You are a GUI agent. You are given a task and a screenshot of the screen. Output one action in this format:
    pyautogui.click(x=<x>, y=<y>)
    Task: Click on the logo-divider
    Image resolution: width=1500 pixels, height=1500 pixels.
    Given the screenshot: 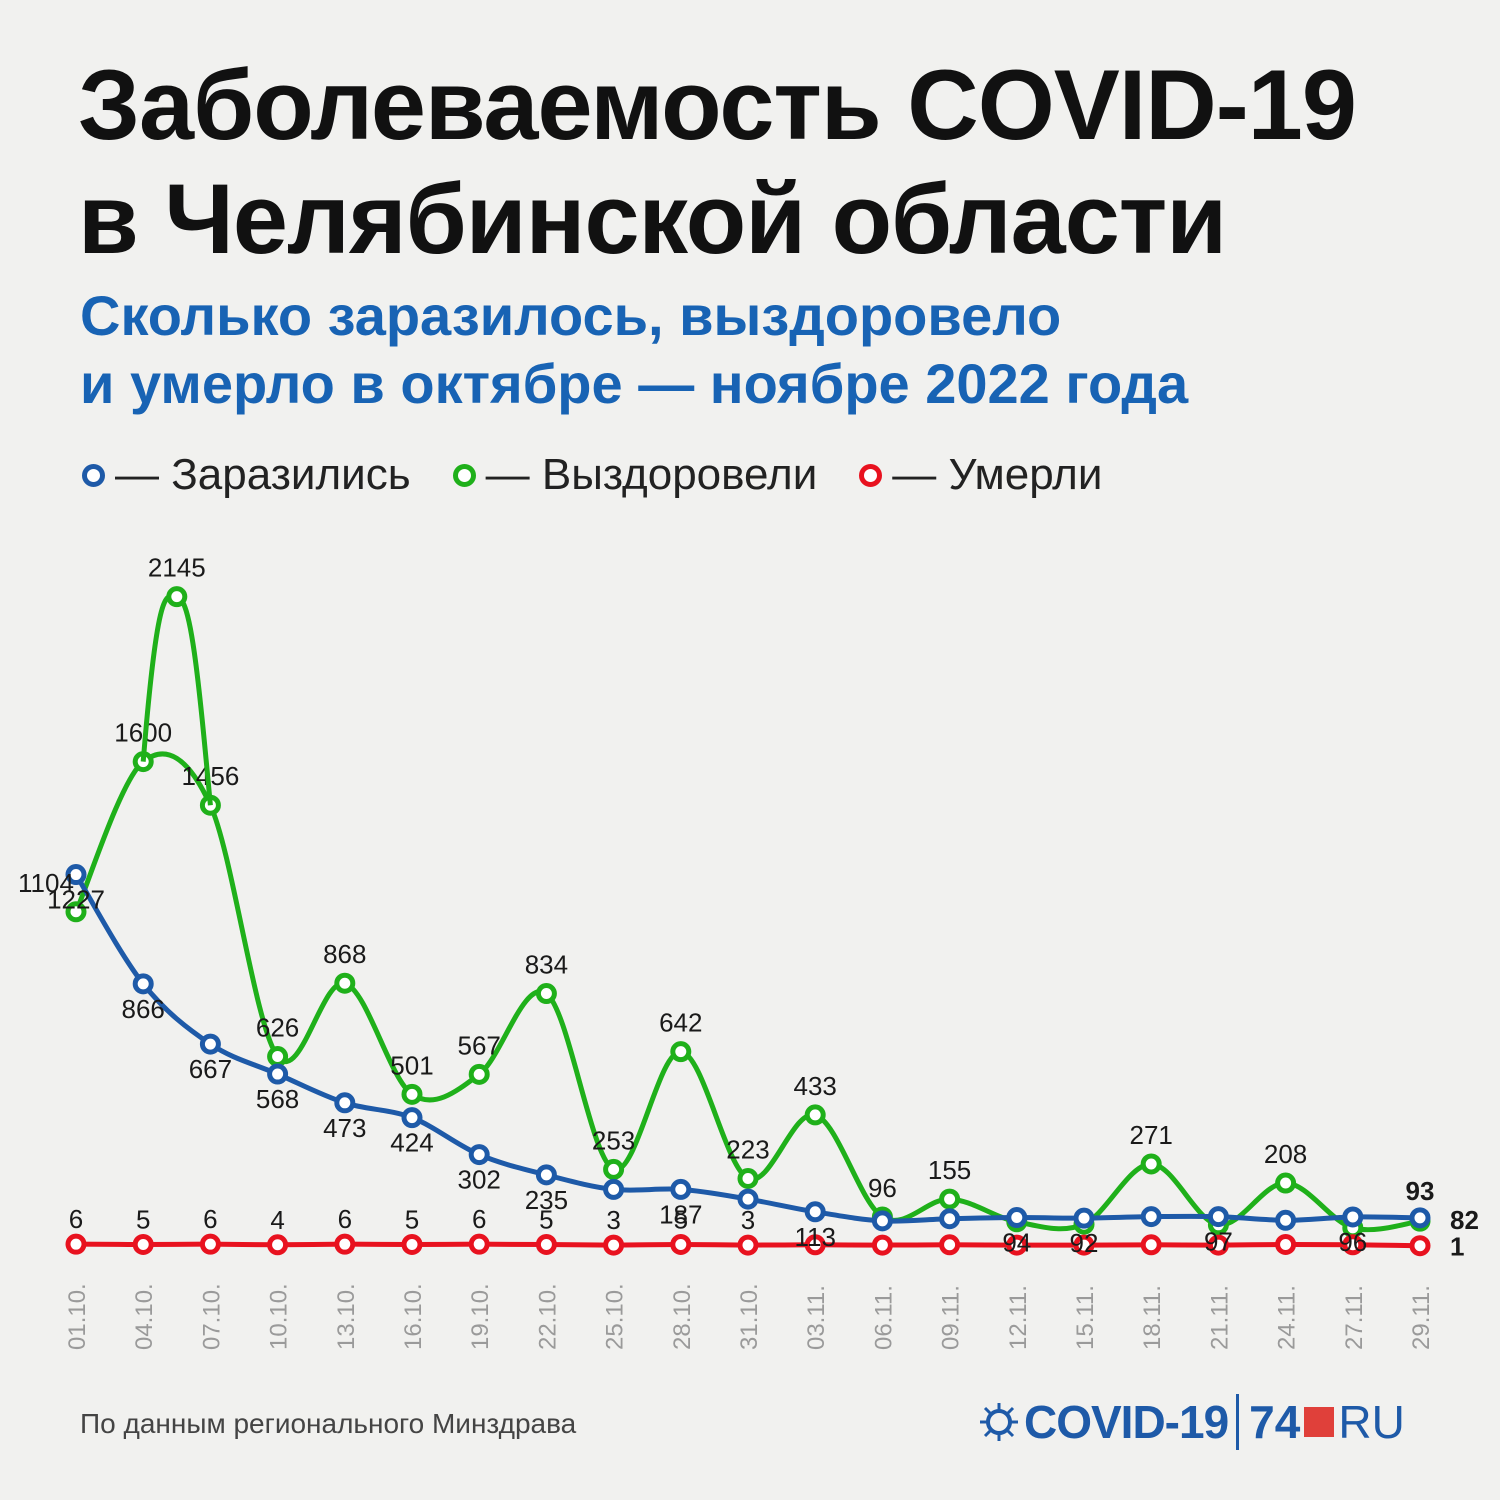 What is the action you would take?
    pyautogui.click(x=1238, y=1422)
    